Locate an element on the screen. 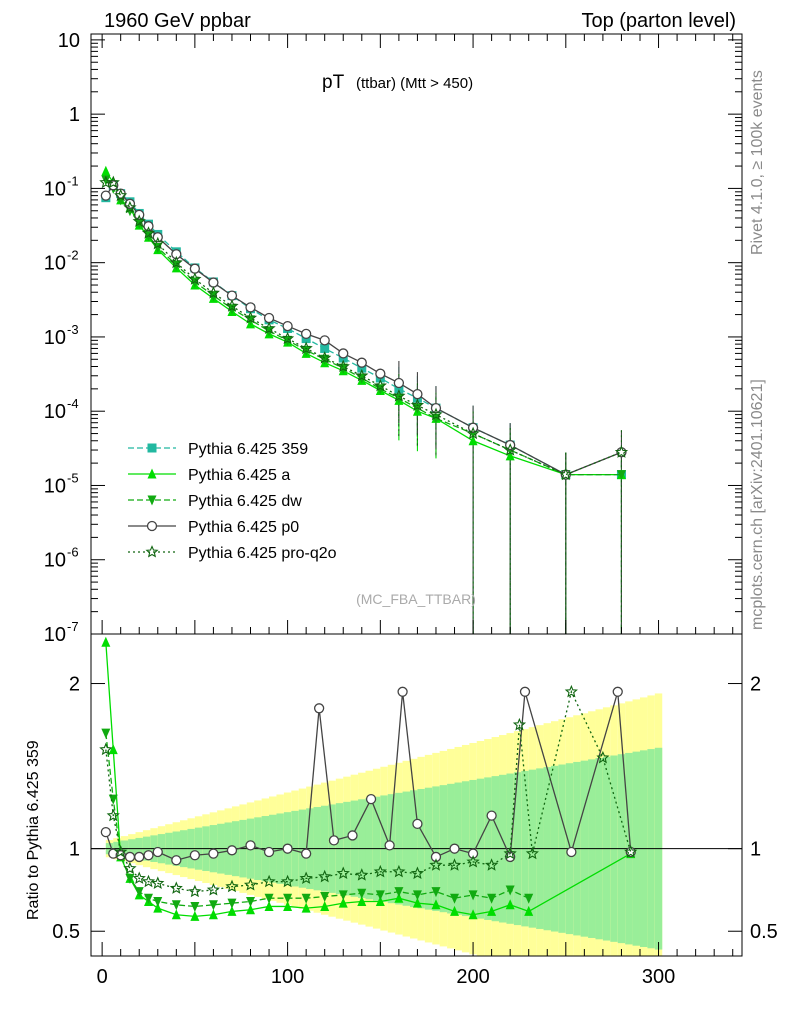 Image resolution: width=786 pixels, height=1024 pixels. ratio-tick-label: 2 is located at coordinates (74, 685).